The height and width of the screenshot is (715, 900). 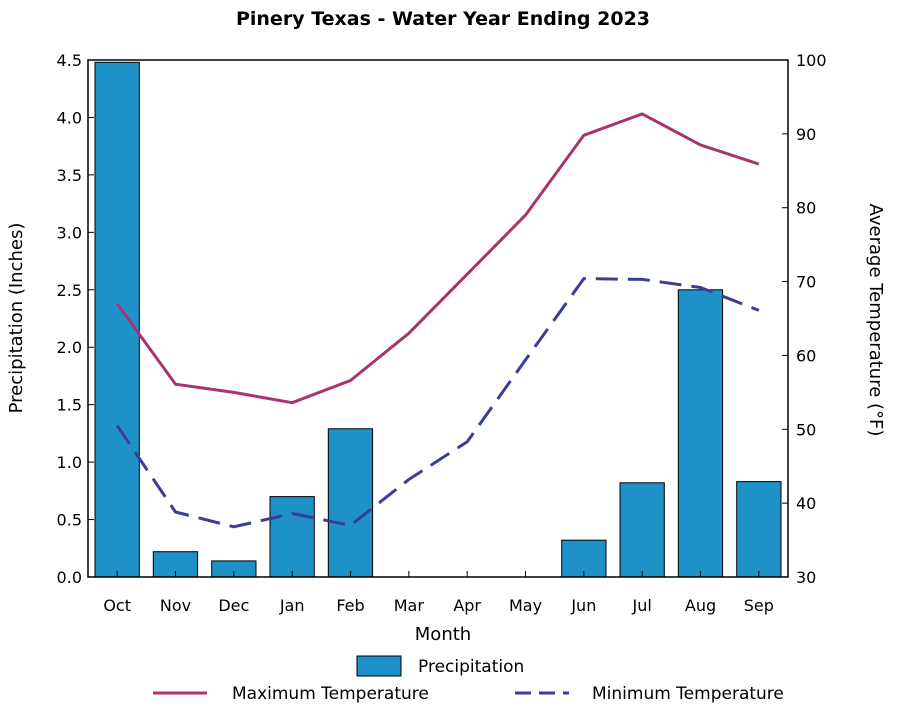 I want to click on y2-tick-label: 70, so click(x=806, y=282).